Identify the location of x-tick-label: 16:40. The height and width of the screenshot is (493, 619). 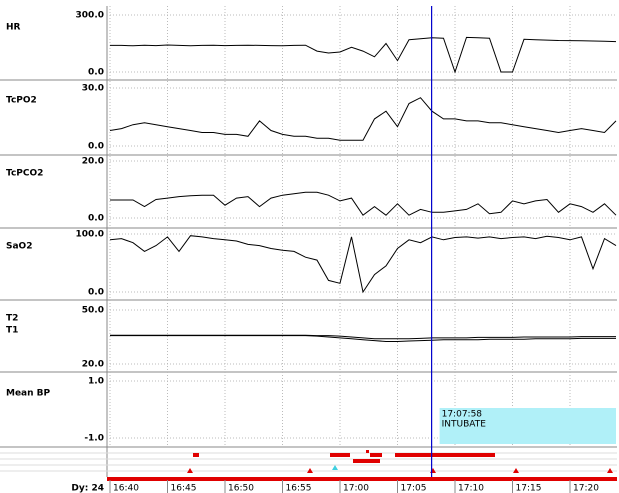
(126, 488).